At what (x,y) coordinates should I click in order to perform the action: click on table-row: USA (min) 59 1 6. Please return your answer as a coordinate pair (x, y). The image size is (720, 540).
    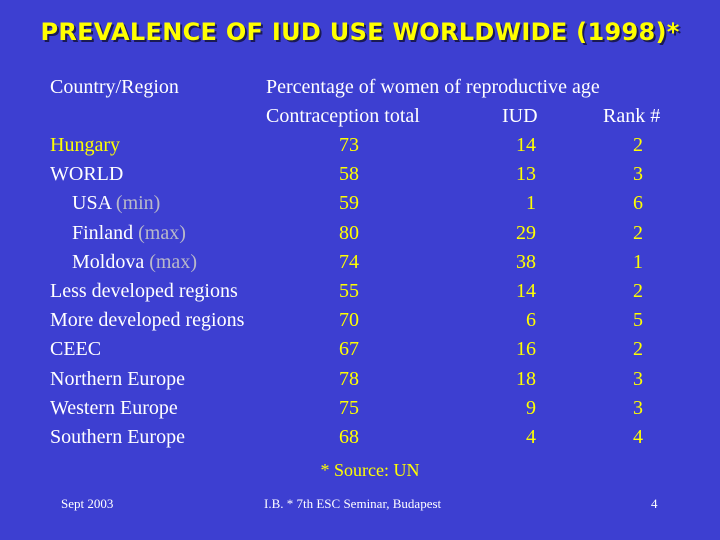
    Looking at the image, I should click on (360, 203).